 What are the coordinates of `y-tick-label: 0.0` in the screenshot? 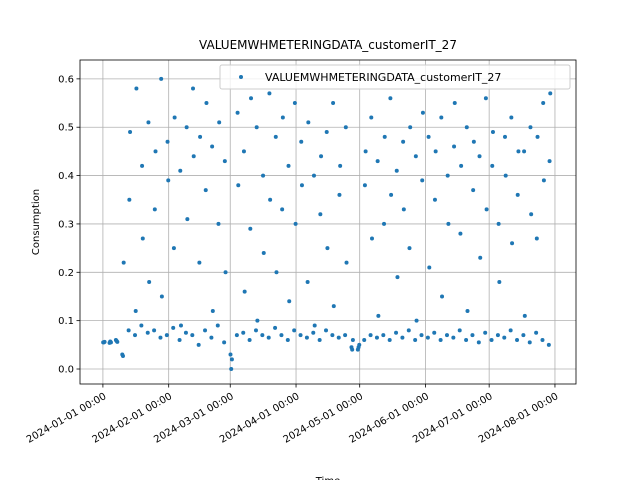 It's located at (66, 370).